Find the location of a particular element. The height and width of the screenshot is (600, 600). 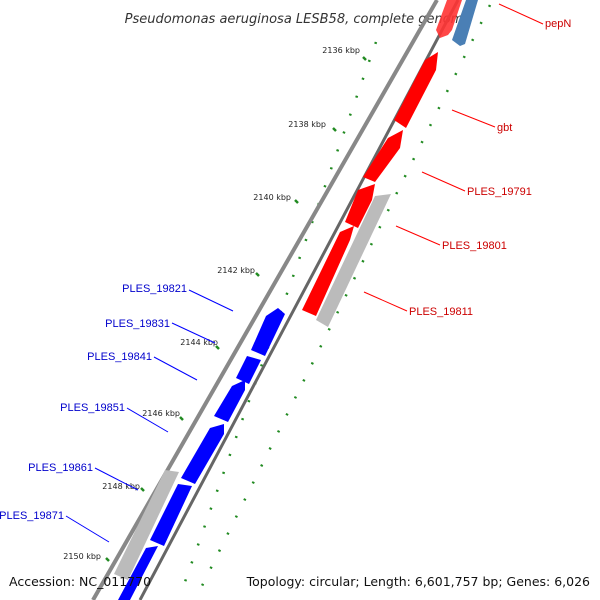

tick-label-2146: 2146 kbp is located at coordinates (161, 413).